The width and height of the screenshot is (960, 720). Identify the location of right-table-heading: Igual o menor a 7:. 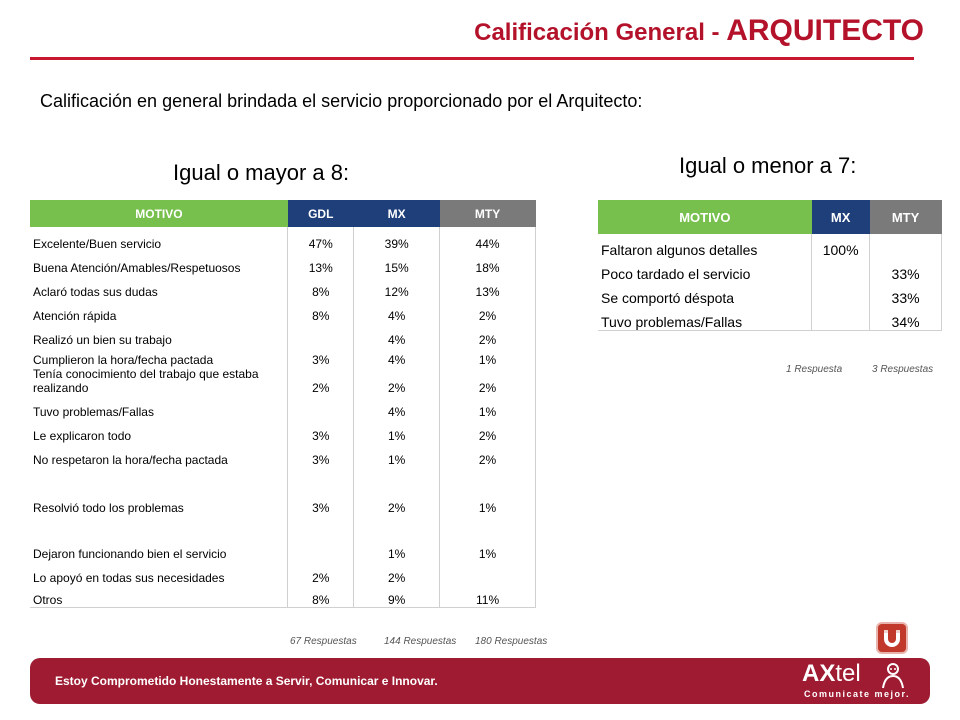
(768, 165).